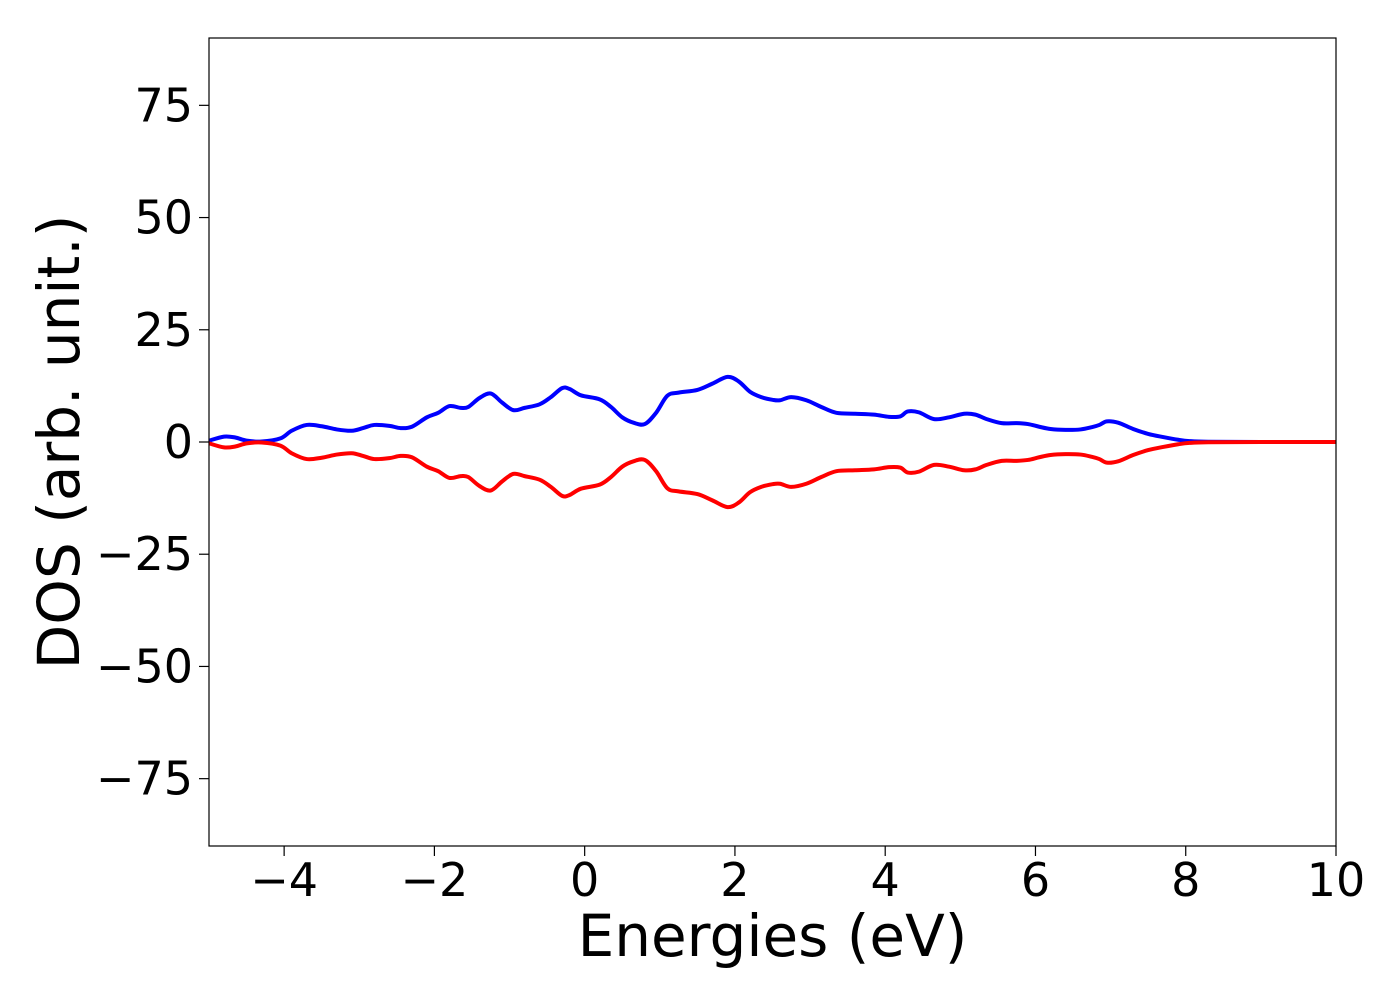 The image size is (1400, 1005). Describe the element at coordinates (144, 666) in the screenshot. I see `y-tick-label: −50` at that location.